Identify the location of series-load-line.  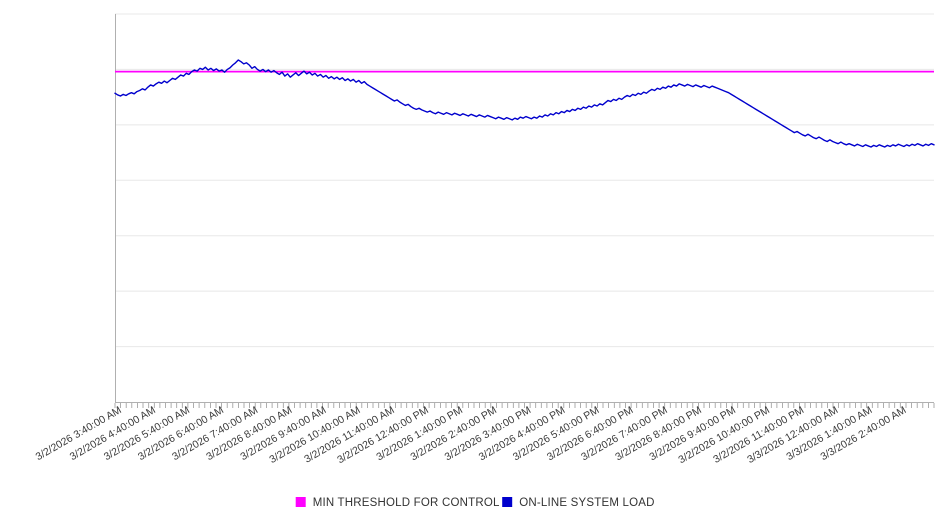
(524, 103).